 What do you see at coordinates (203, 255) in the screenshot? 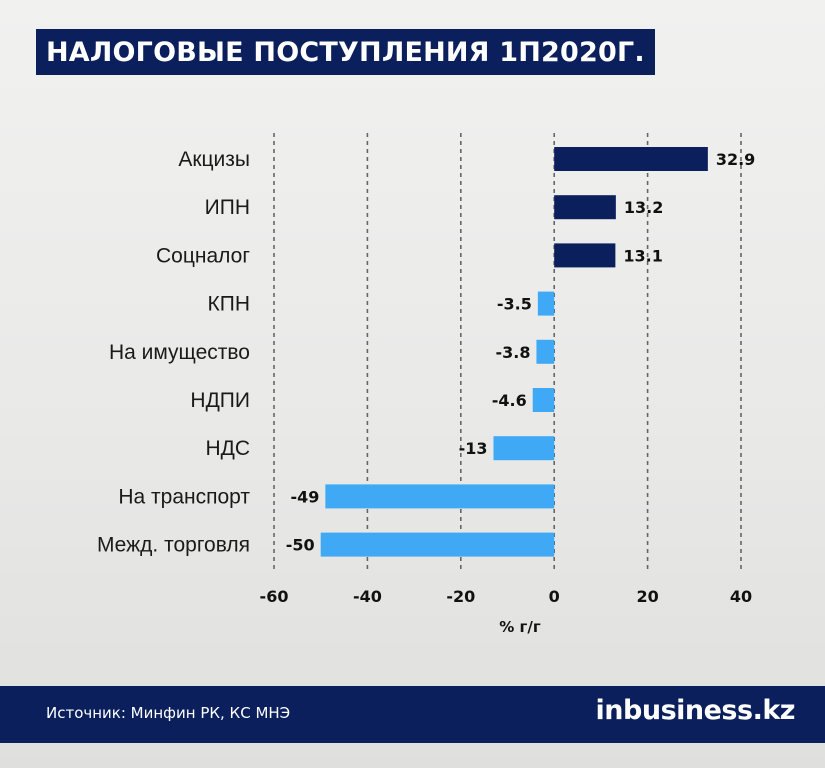
I see `category-label: Соцналог` at bounding box center [203, 255].